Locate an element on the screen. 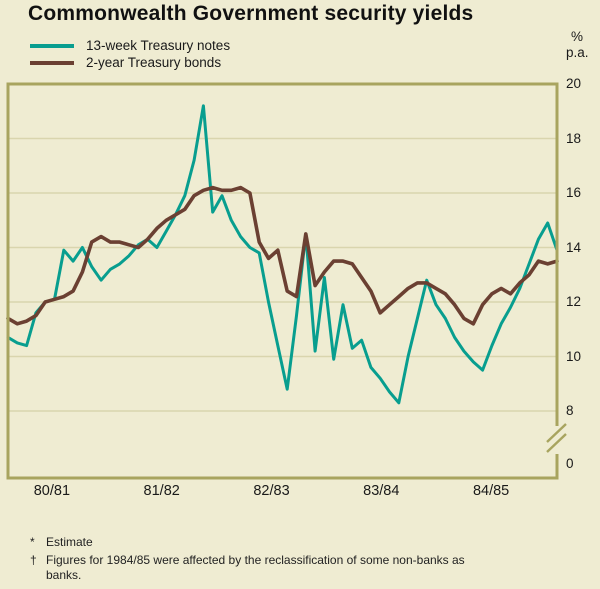 The width and height of the screenshot is (600, 589). x-tick-label: 84/85 is located at coordinates (491, 491).